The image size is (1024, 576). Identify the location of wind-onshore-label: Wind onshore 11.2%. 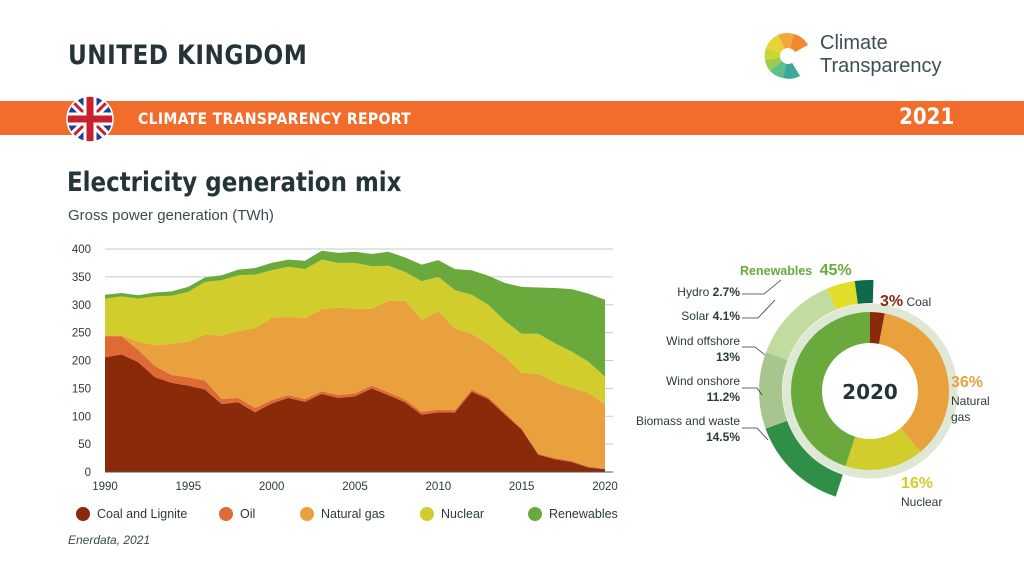
(680, 389).